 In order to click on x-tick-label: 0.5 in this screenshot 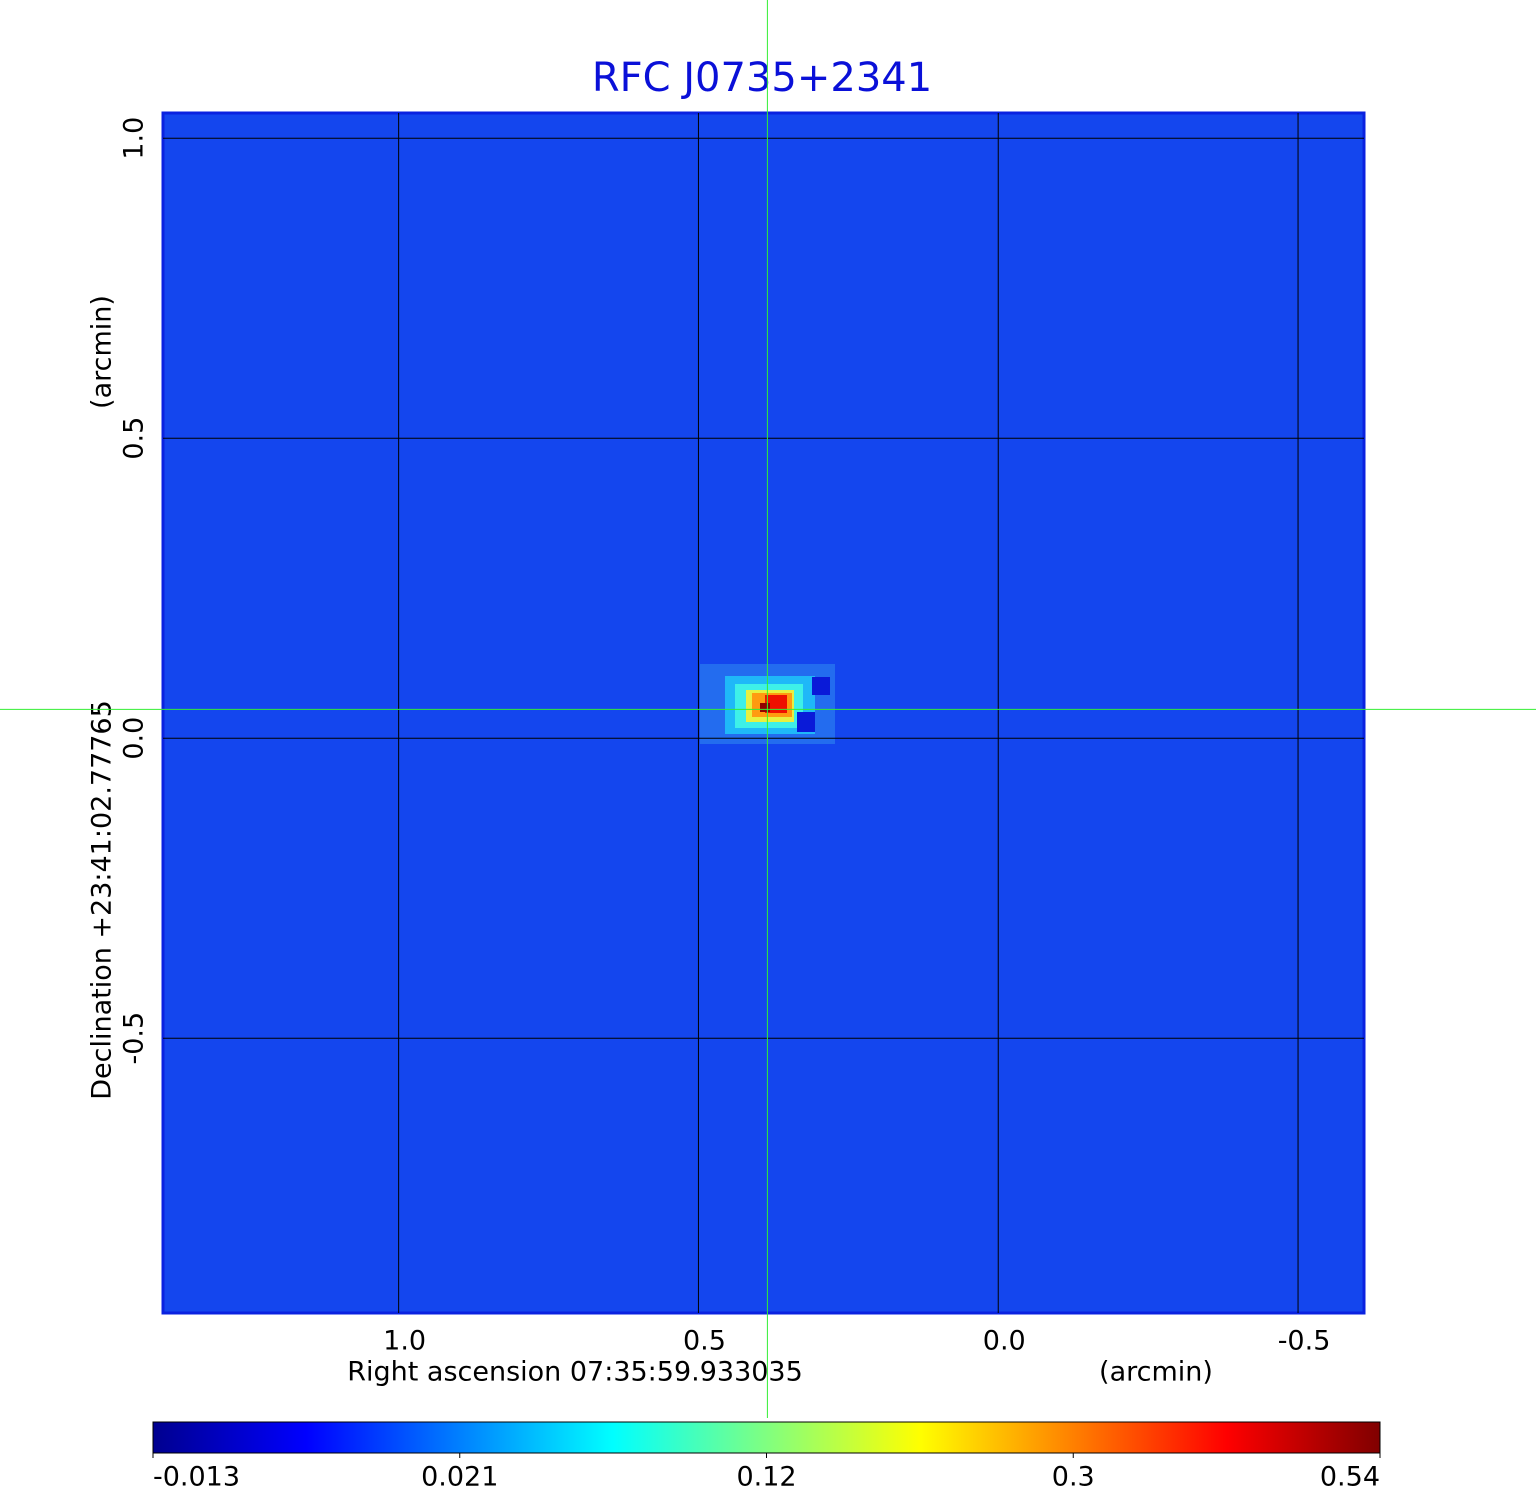, I will do `click(704, 1341)`.